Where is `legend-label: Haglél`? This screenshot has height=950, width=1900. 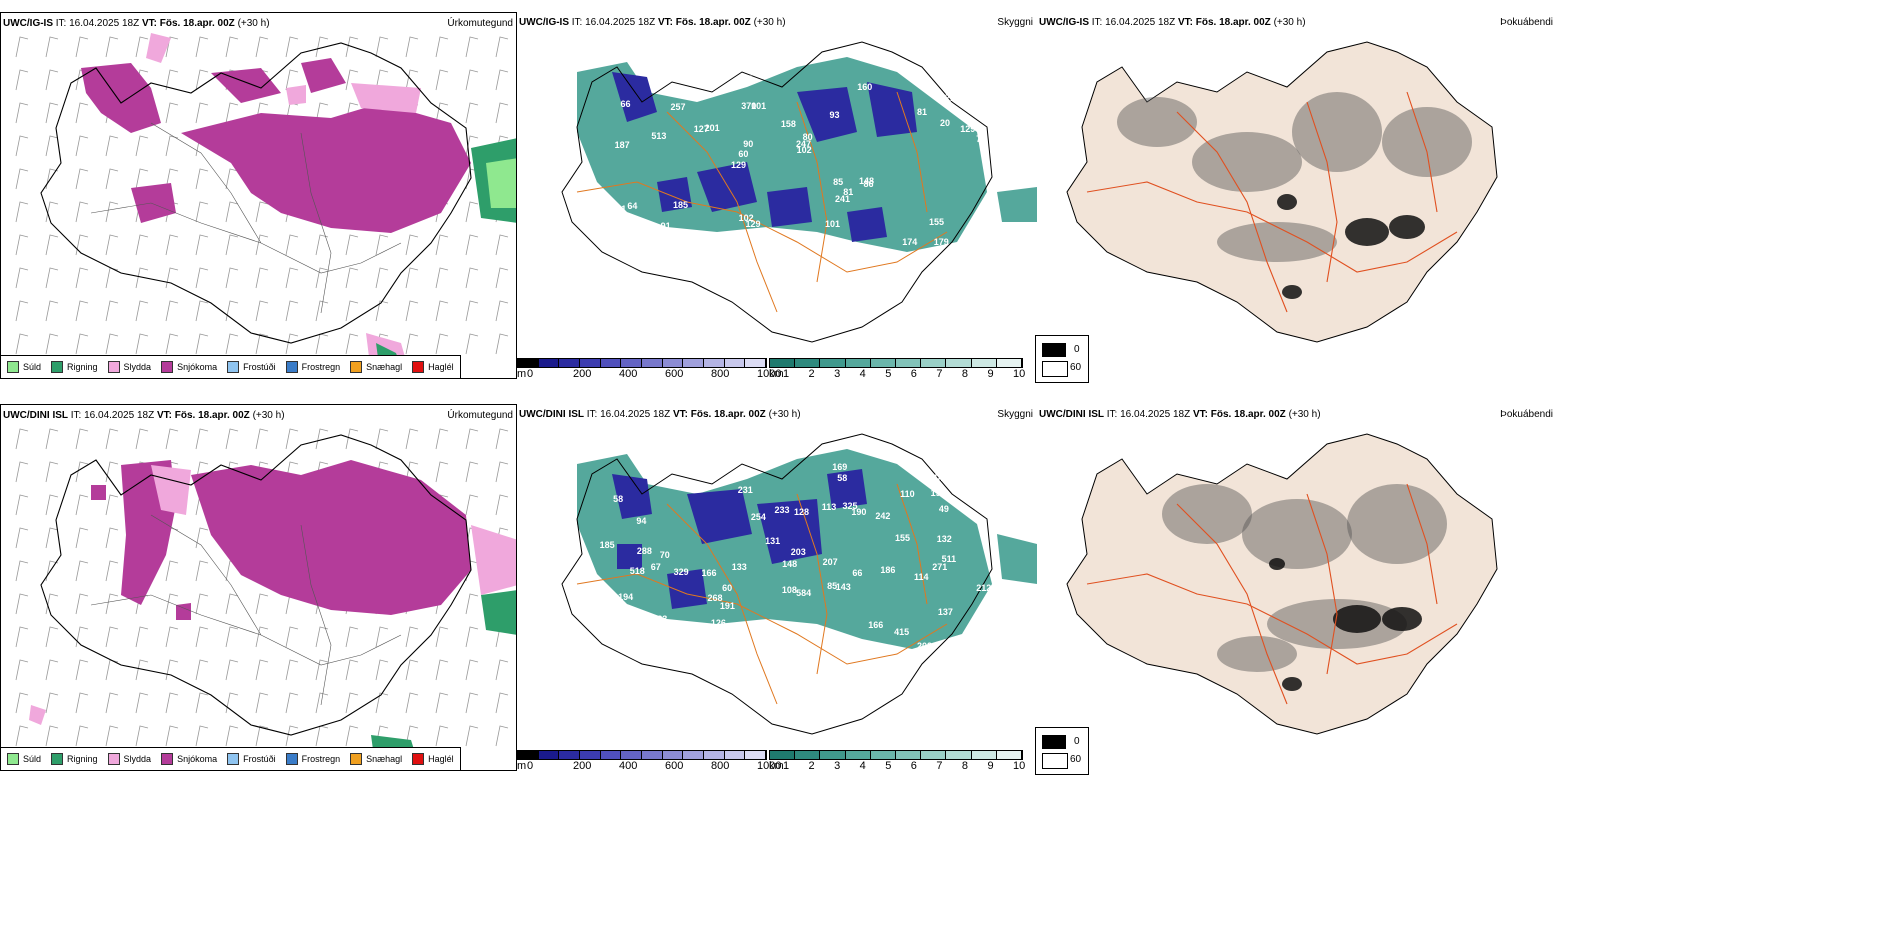 legend-label: Haglél is located at coordinates (441, 367).